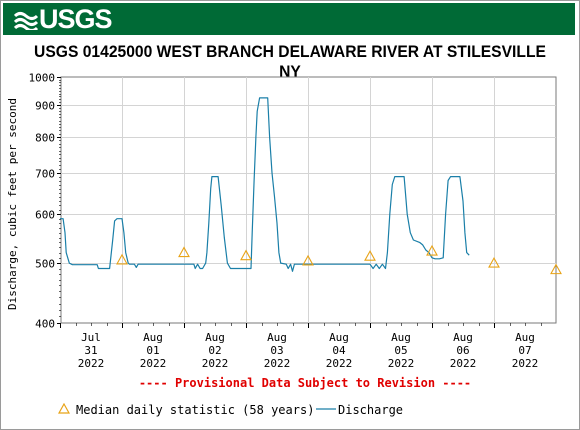 The height and width of the screenshot is (430, 580). I want to click on x-tick-label: 01, so click(152, 350).